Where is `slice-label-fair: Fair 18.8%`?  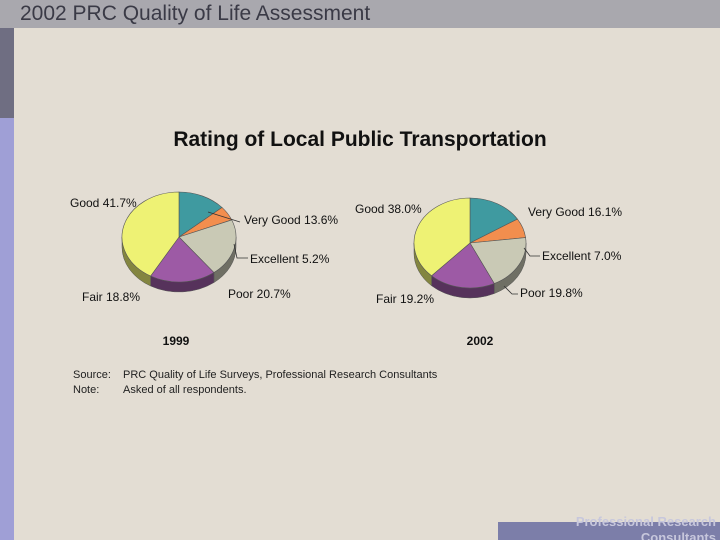
slice-label-fair: Fair 18.8% is located at coordinates (111, 297).